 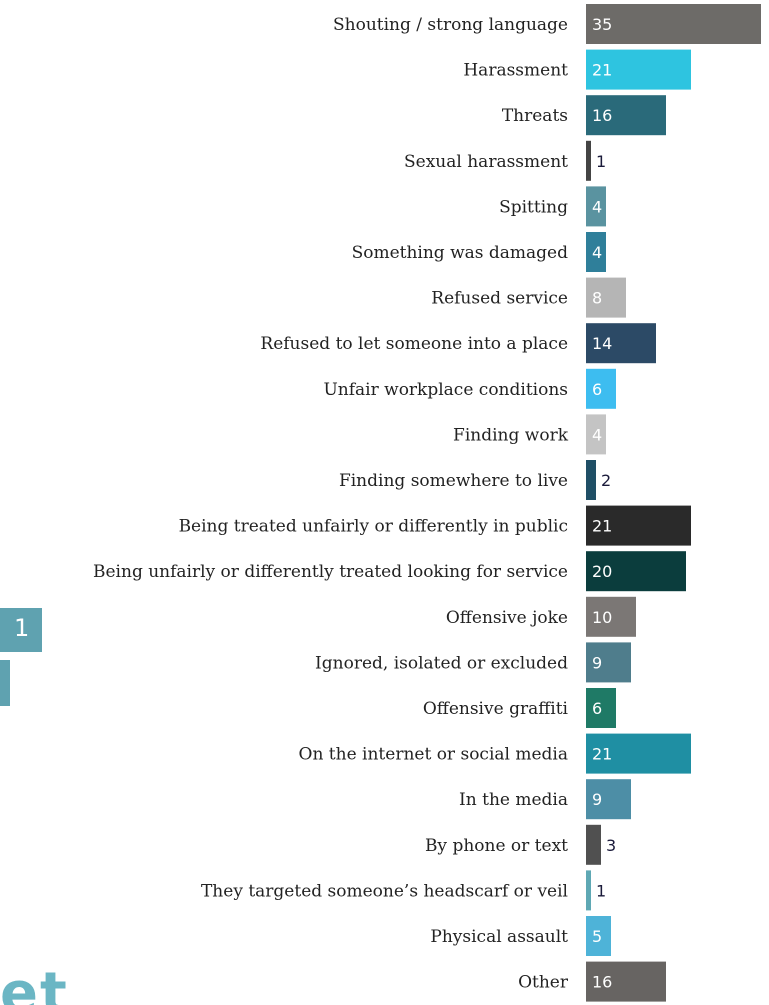 I want to click on value-label-in-the-media: 9, so click(x=597, y=799).